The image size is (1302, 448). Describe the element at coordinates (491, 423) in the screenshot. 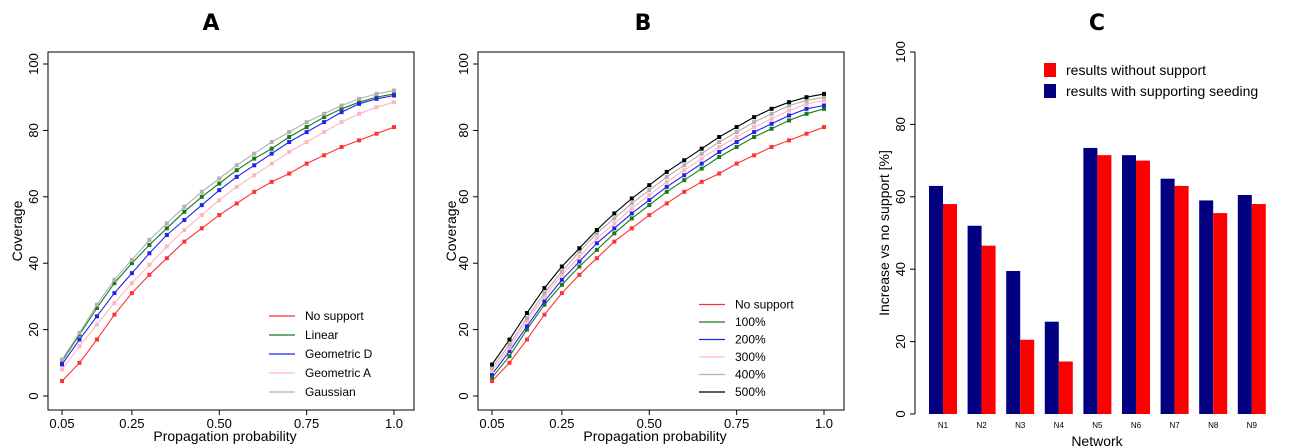

I see `x-tick-label: 0.05` at that location.